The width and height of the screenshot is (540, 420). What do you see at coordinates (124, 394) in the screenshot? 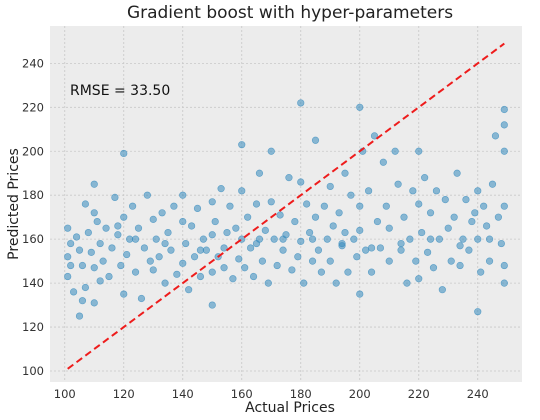
I see `x-tick-label: 120` at bounding box center [124, 394].